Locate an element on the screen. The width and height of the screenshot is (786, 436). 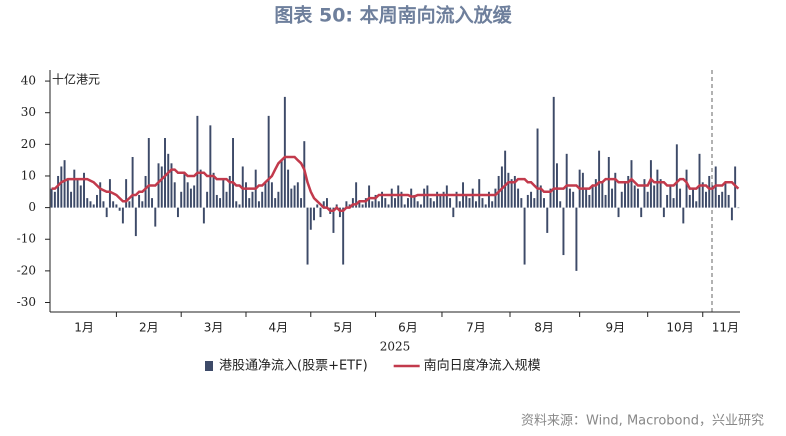
line is located at coordinates (395, 184).